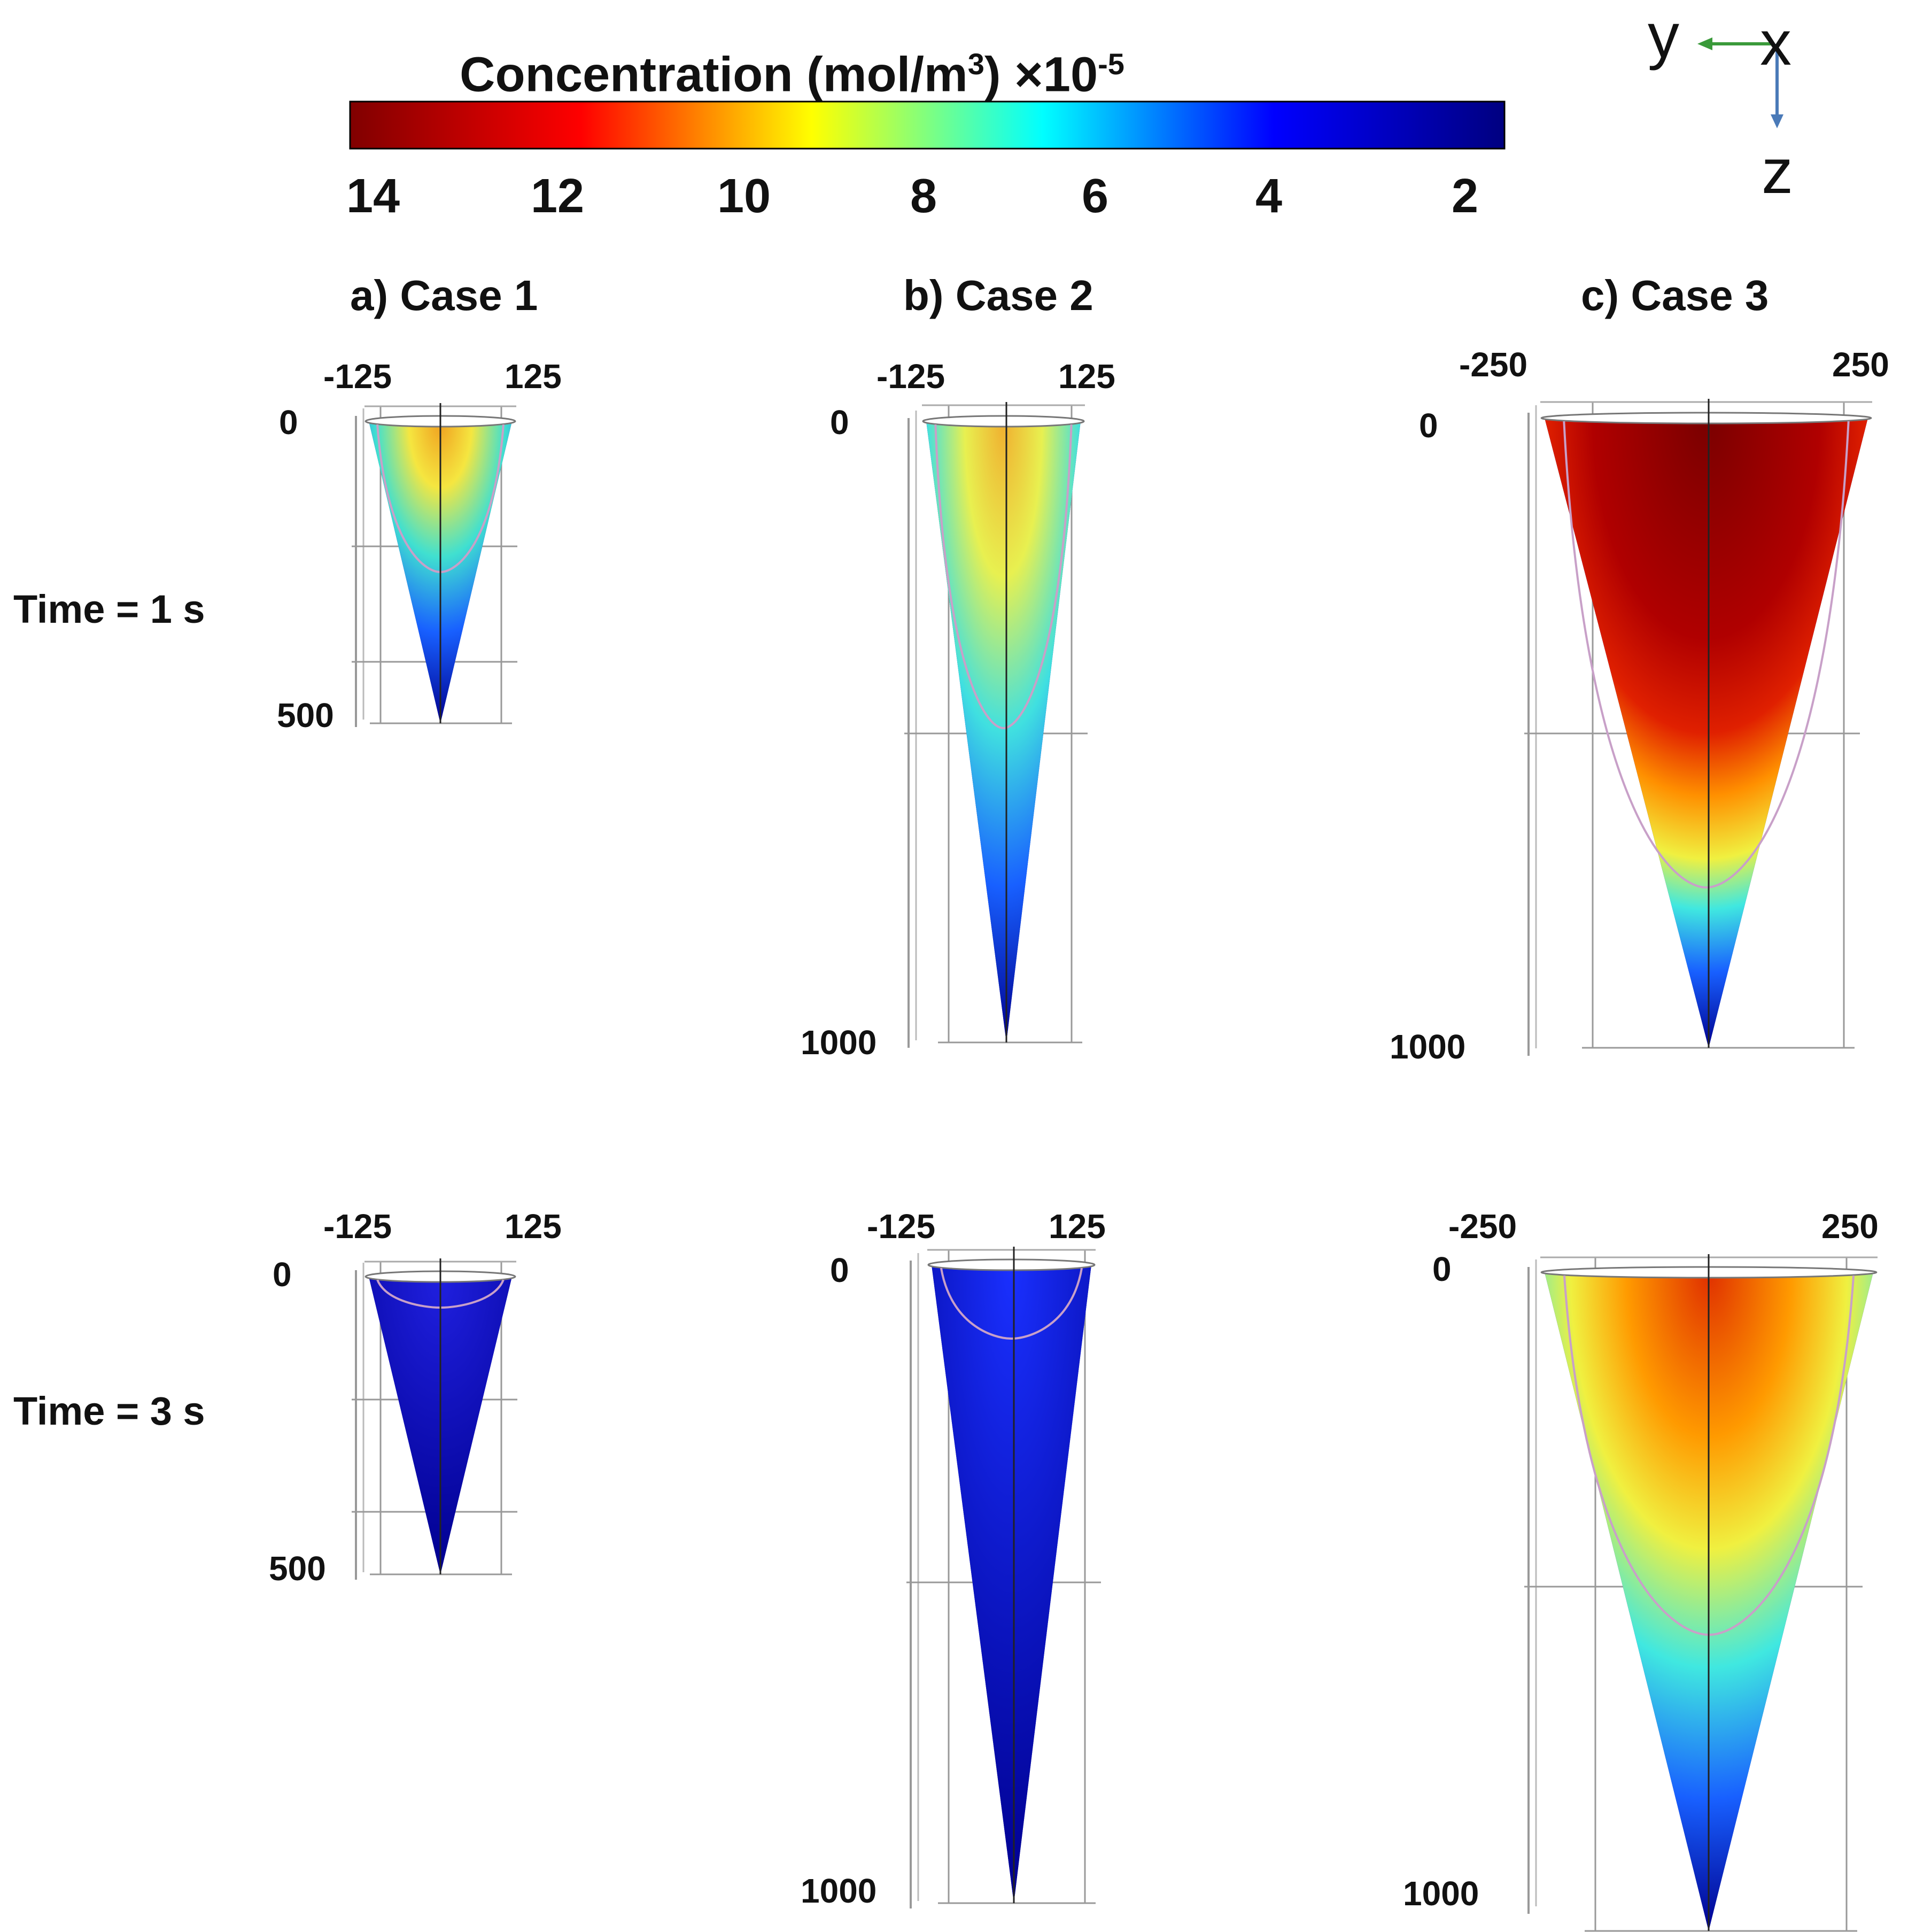 The height and width of the screenshot is (1932, 1908). I want to click on colorbar-unit-superscript: 3, so click(975, 64).